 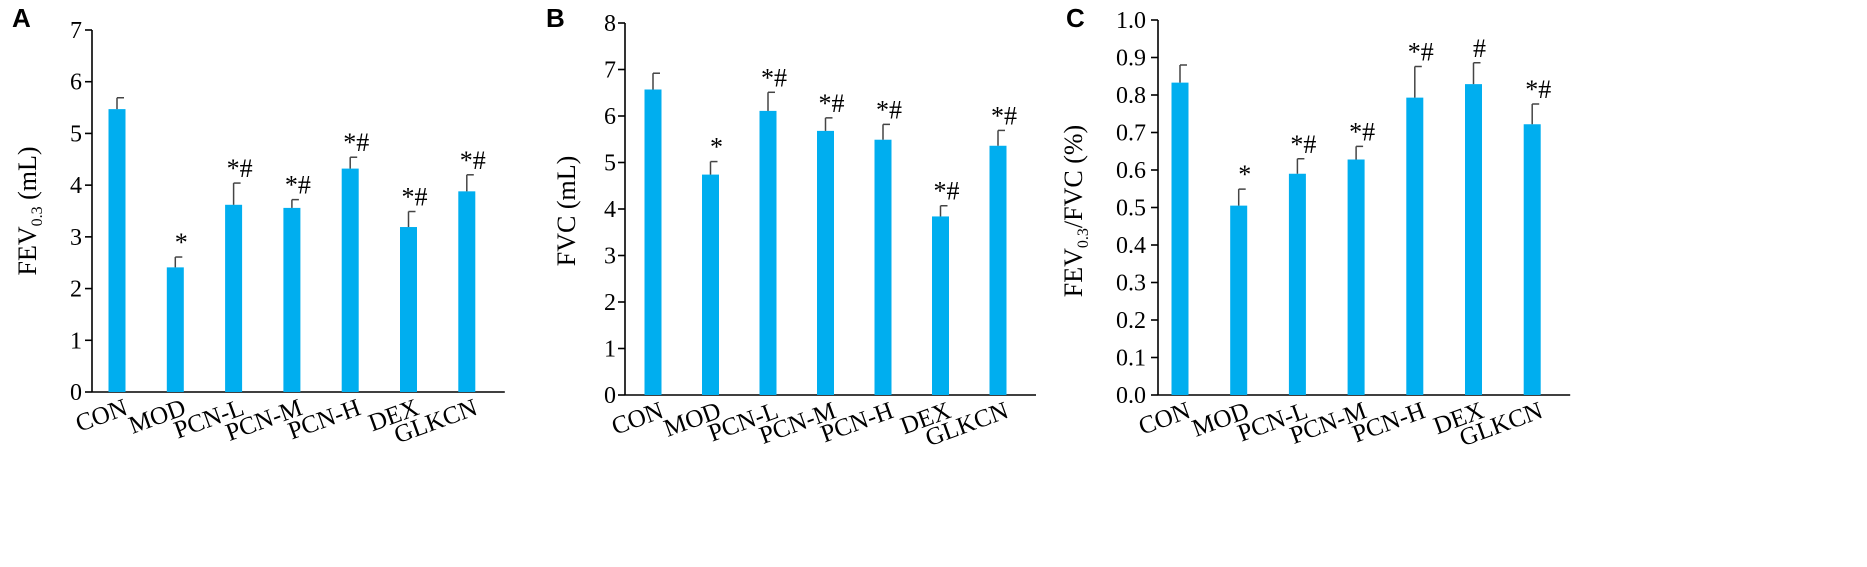 I want to click on y-axis-title-main: FVC (mL), so click(x=566, y=211).